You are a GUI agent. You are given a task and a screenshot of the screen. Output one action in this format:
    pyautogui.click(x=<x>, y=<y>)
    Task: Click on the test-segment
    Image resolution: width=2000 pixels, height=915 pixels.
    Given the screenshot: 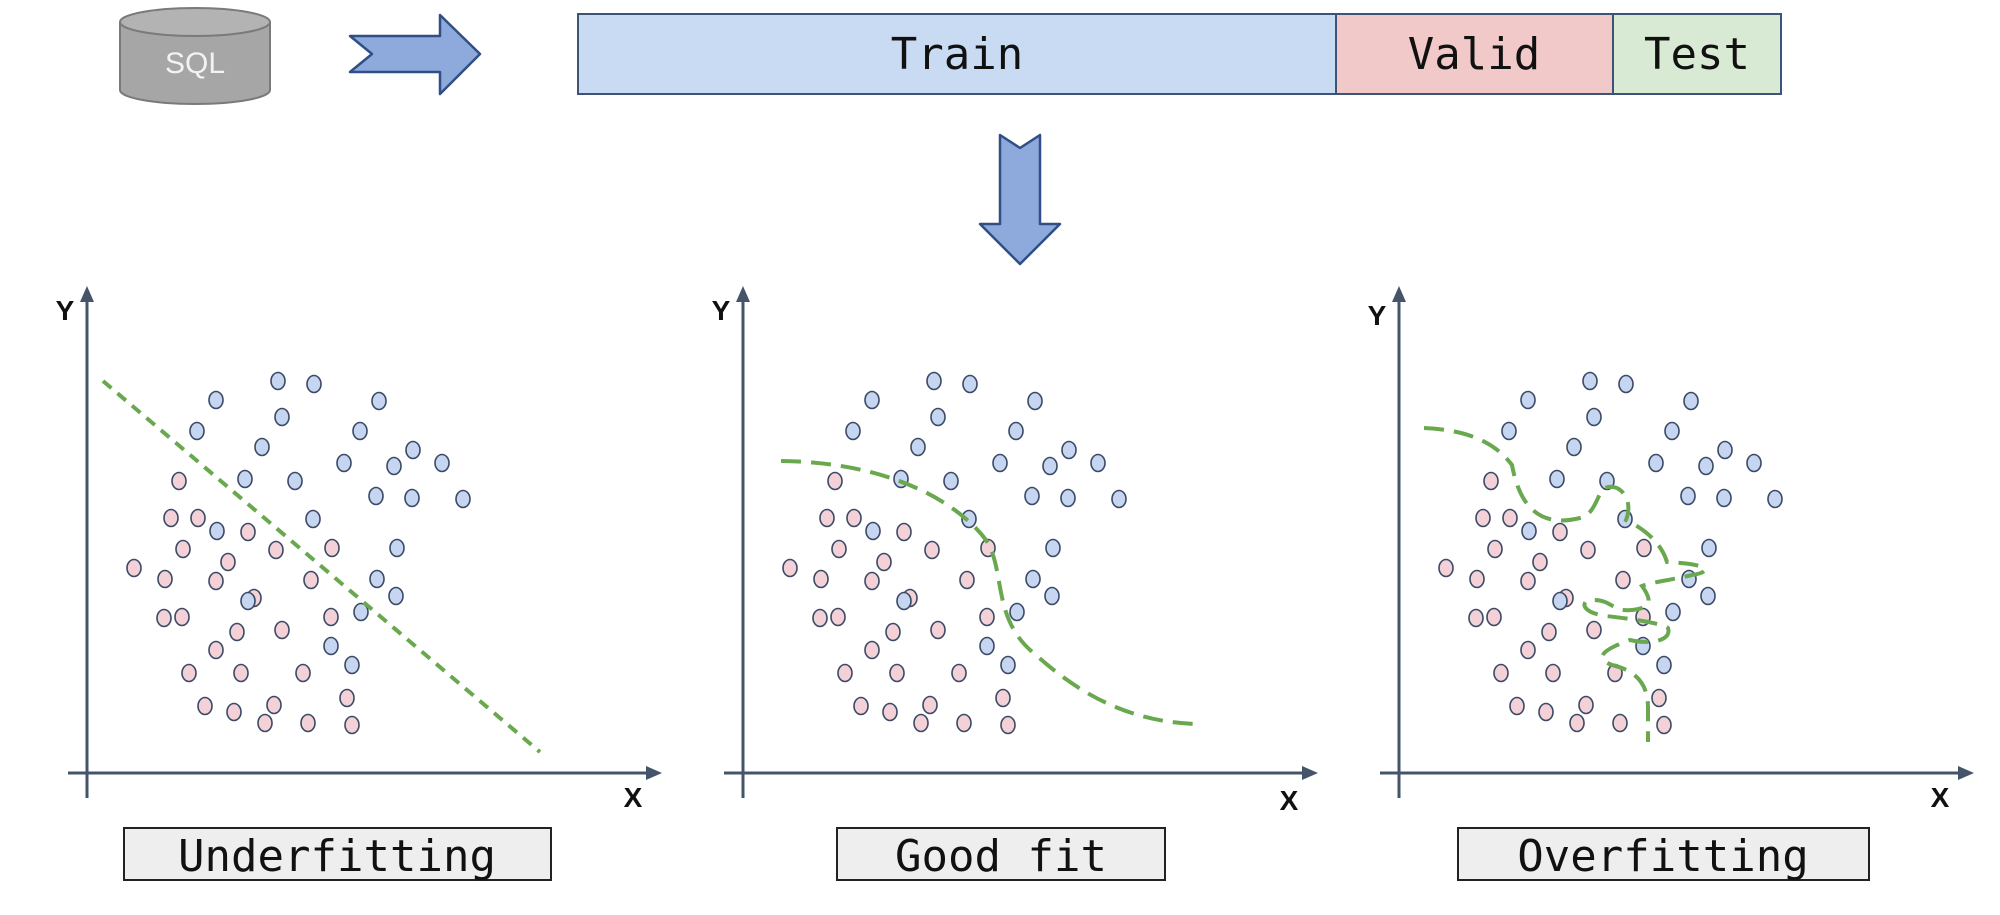 What is the action you would take?
    pyautogui.click(x=1697, y=54)
    